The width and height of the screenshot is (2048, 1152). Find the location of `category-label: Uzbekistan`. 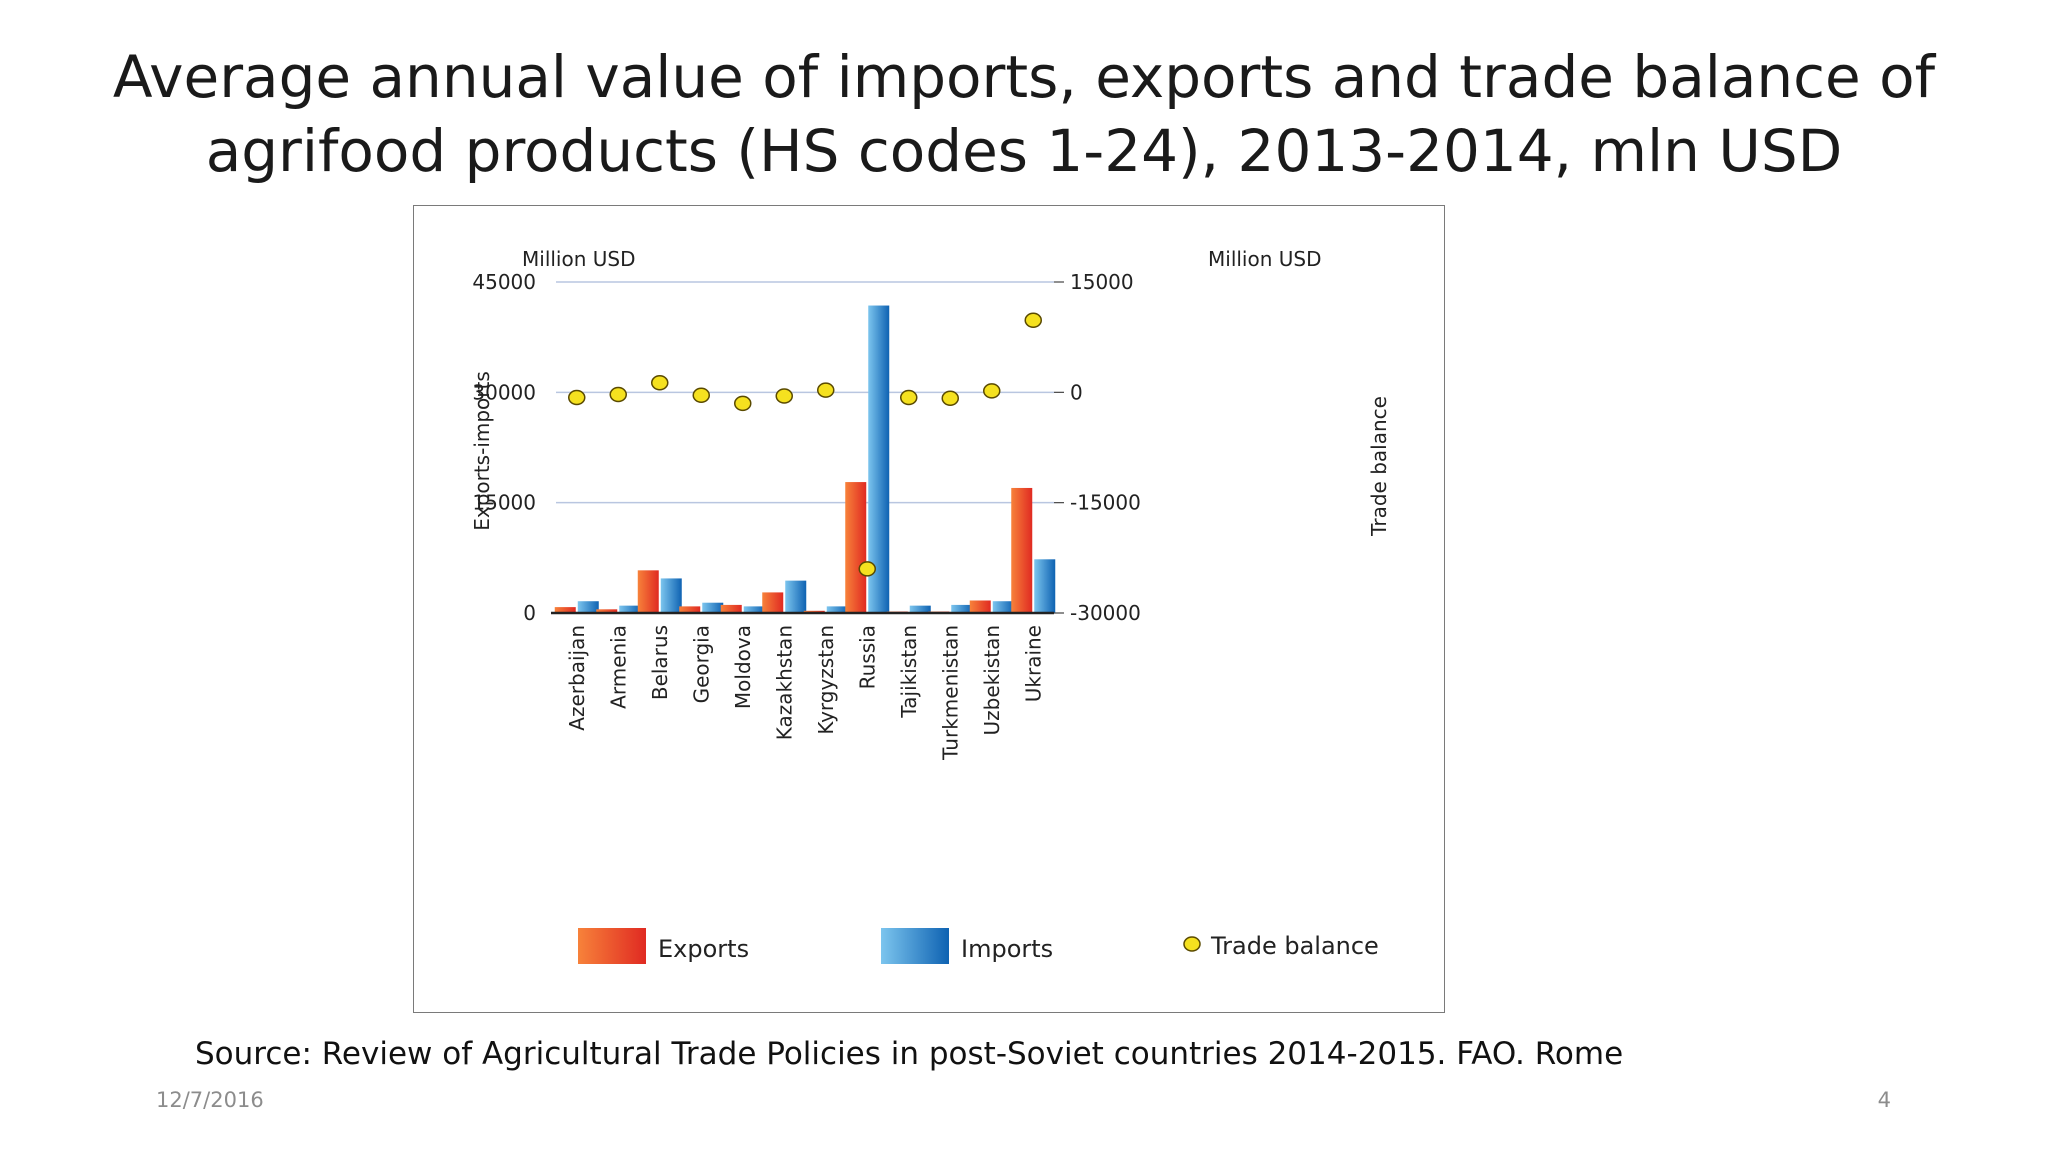

category-label: Uzbekistan is located at coordinates (992, 680).